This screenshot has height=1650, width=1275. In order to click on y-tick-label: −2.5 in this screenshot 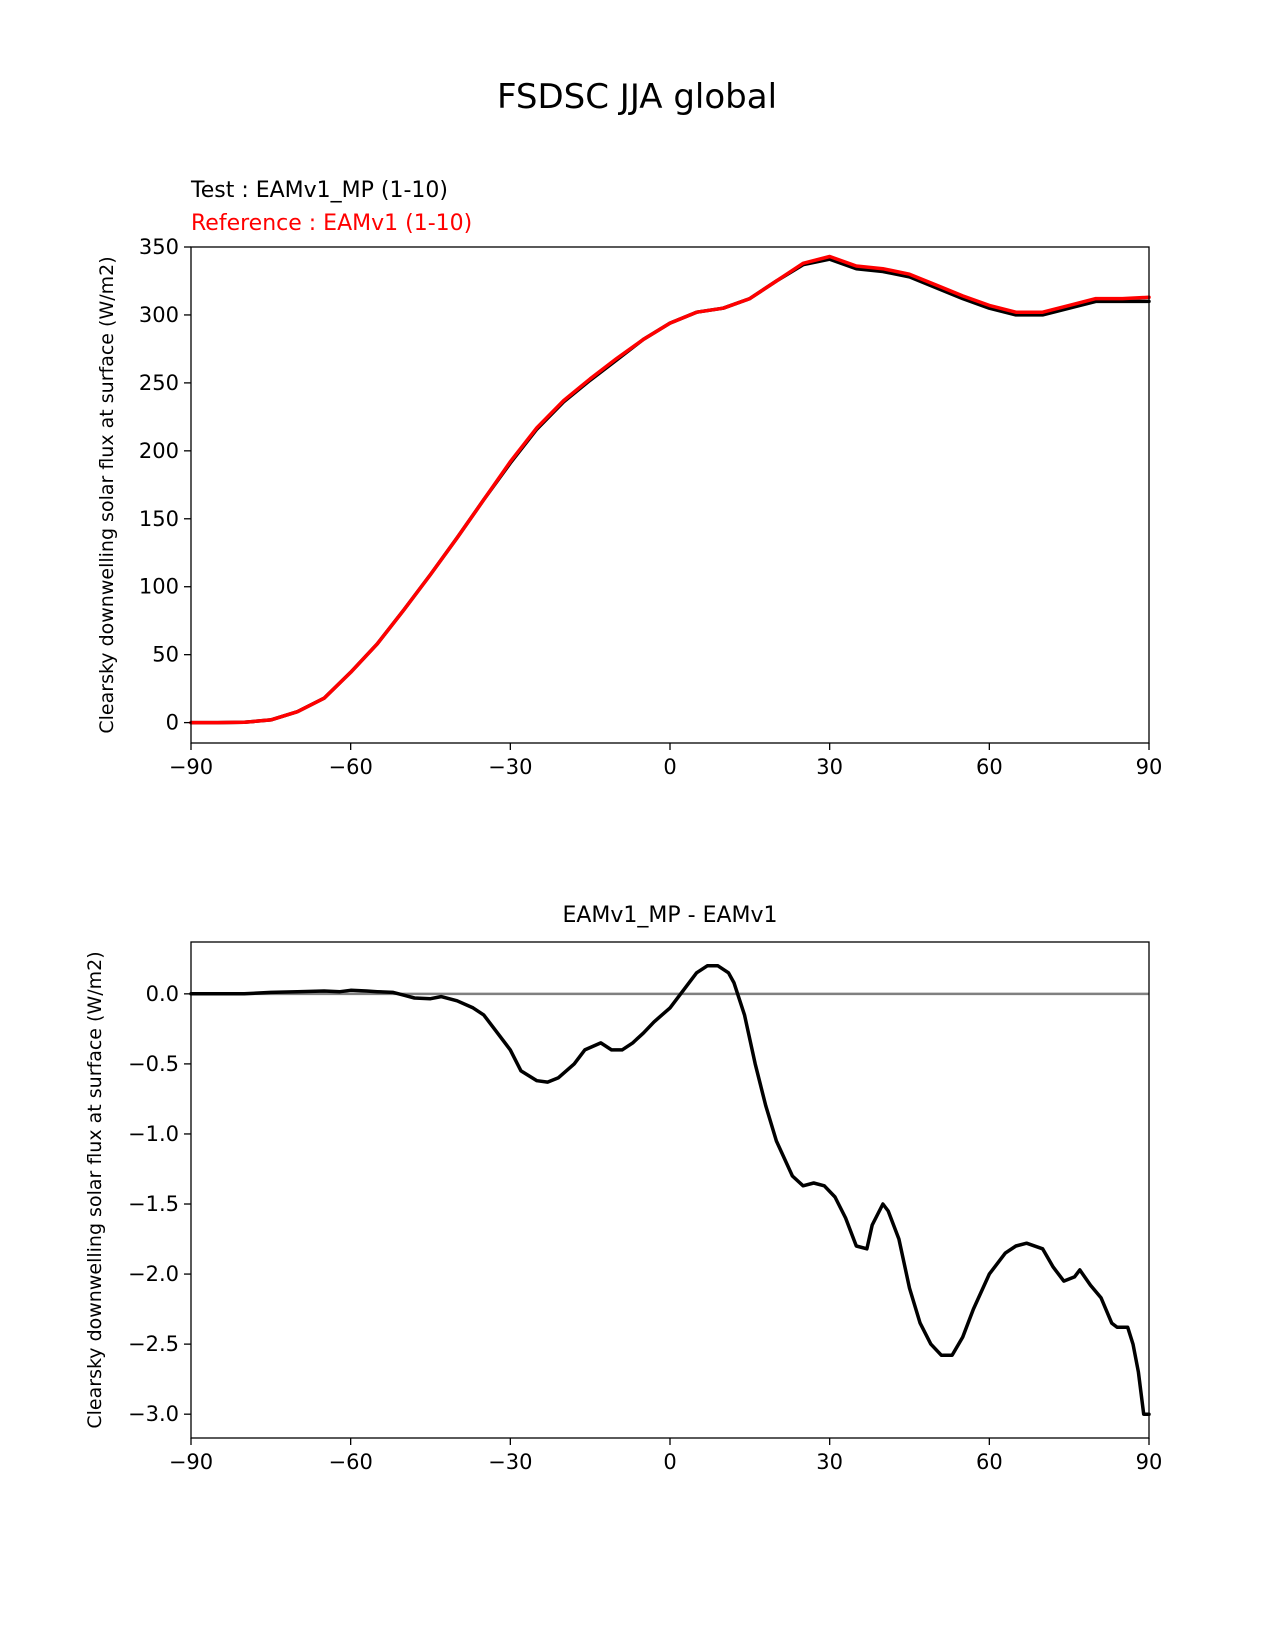, I will do `click(153, 1344)`.